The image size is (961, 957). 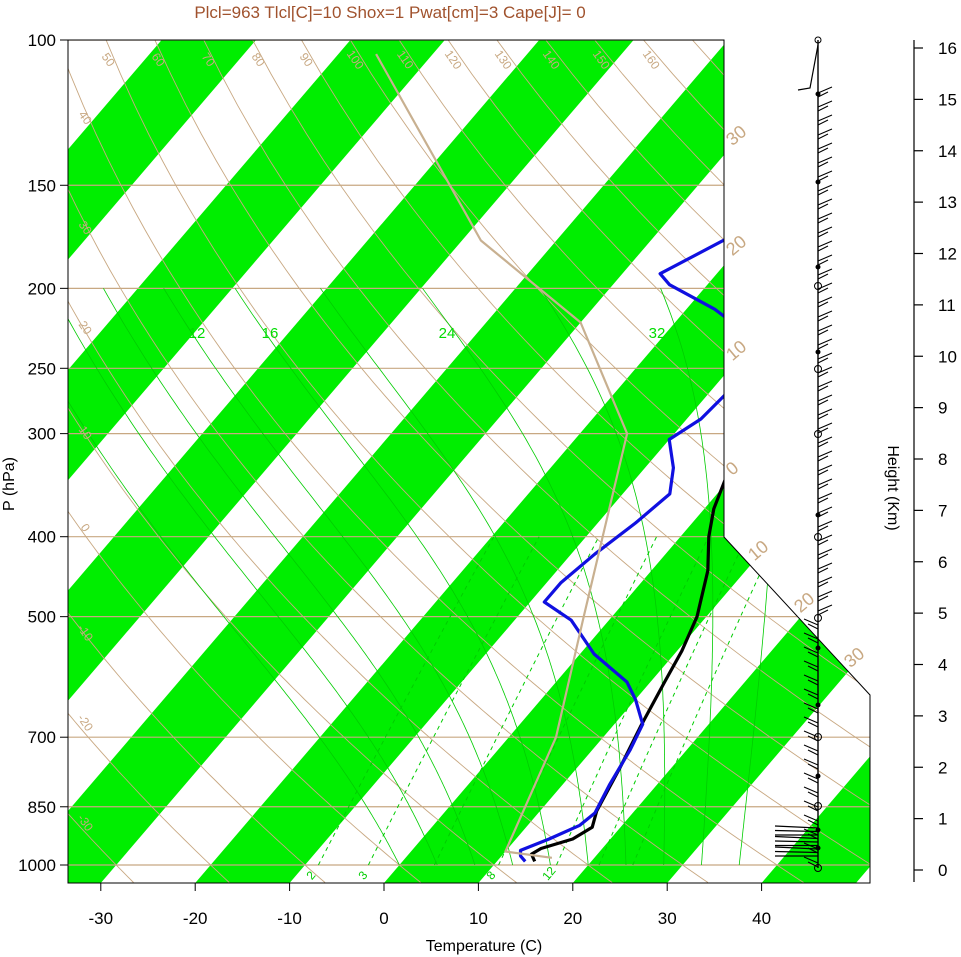 What do you see at coordinates (942, 870) in the screenshot?
I see `height-tick-label-0: 0` at bounding box center [942, 870].